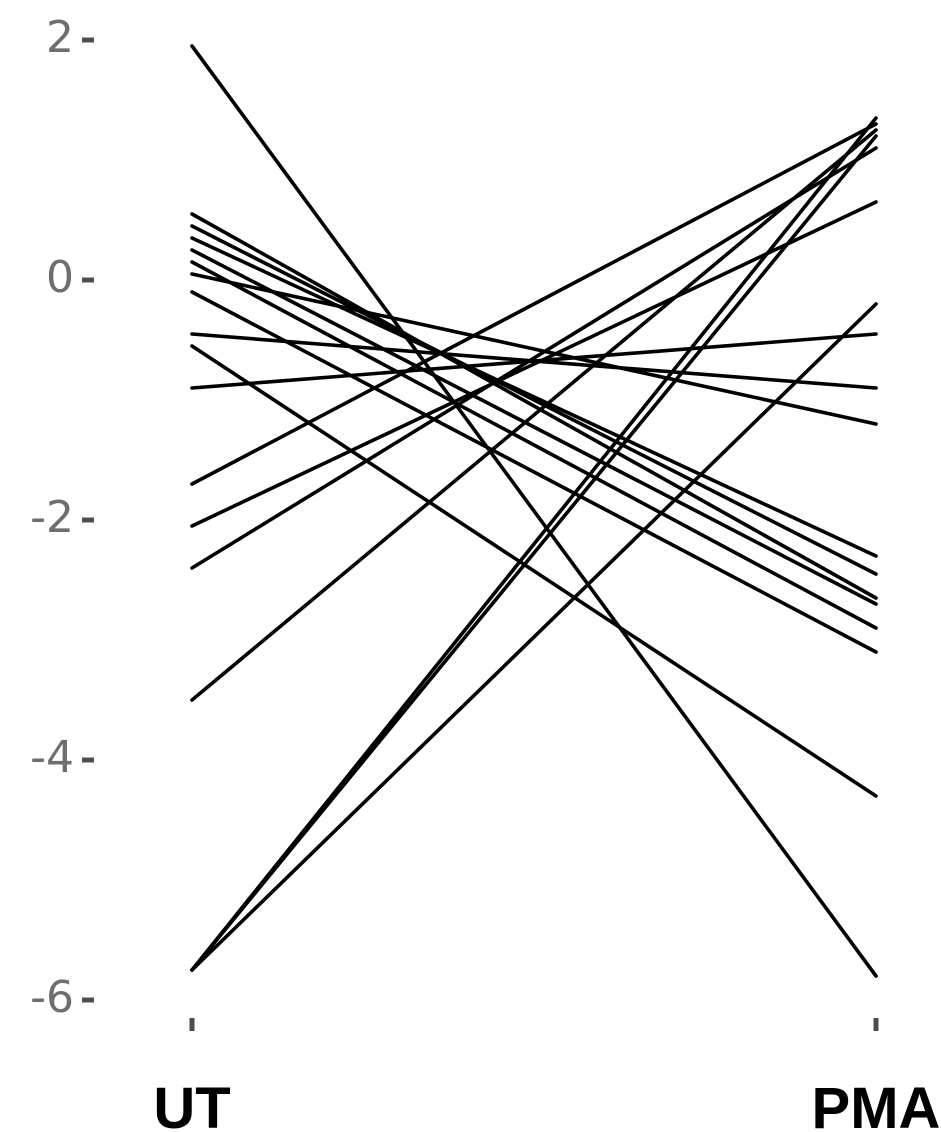 The image size is (941, 1132). What do you see at coordinates (191, 1104) in the screenshot?
I see `x-tick-label-ut: UT` at bounding box center [191, 1104].